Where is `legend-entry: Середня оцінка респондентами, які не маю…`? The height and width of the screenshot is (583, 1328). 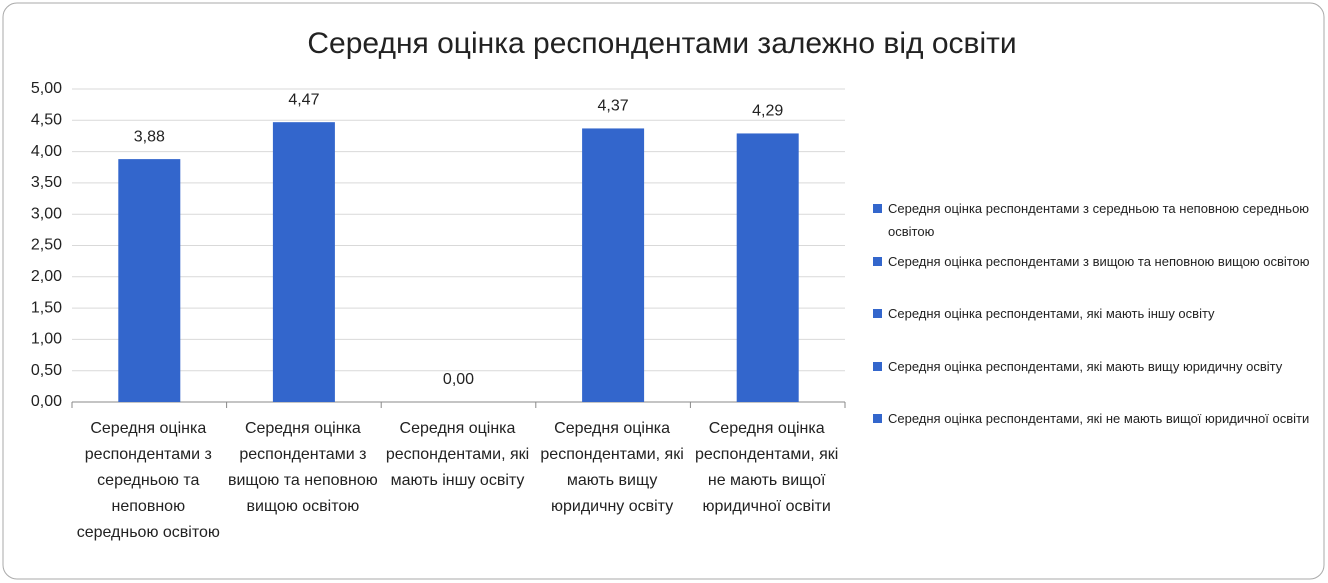
legend-entry: Середня оцінка респондентами, які не маю… is located at coordinates (1099, 418).